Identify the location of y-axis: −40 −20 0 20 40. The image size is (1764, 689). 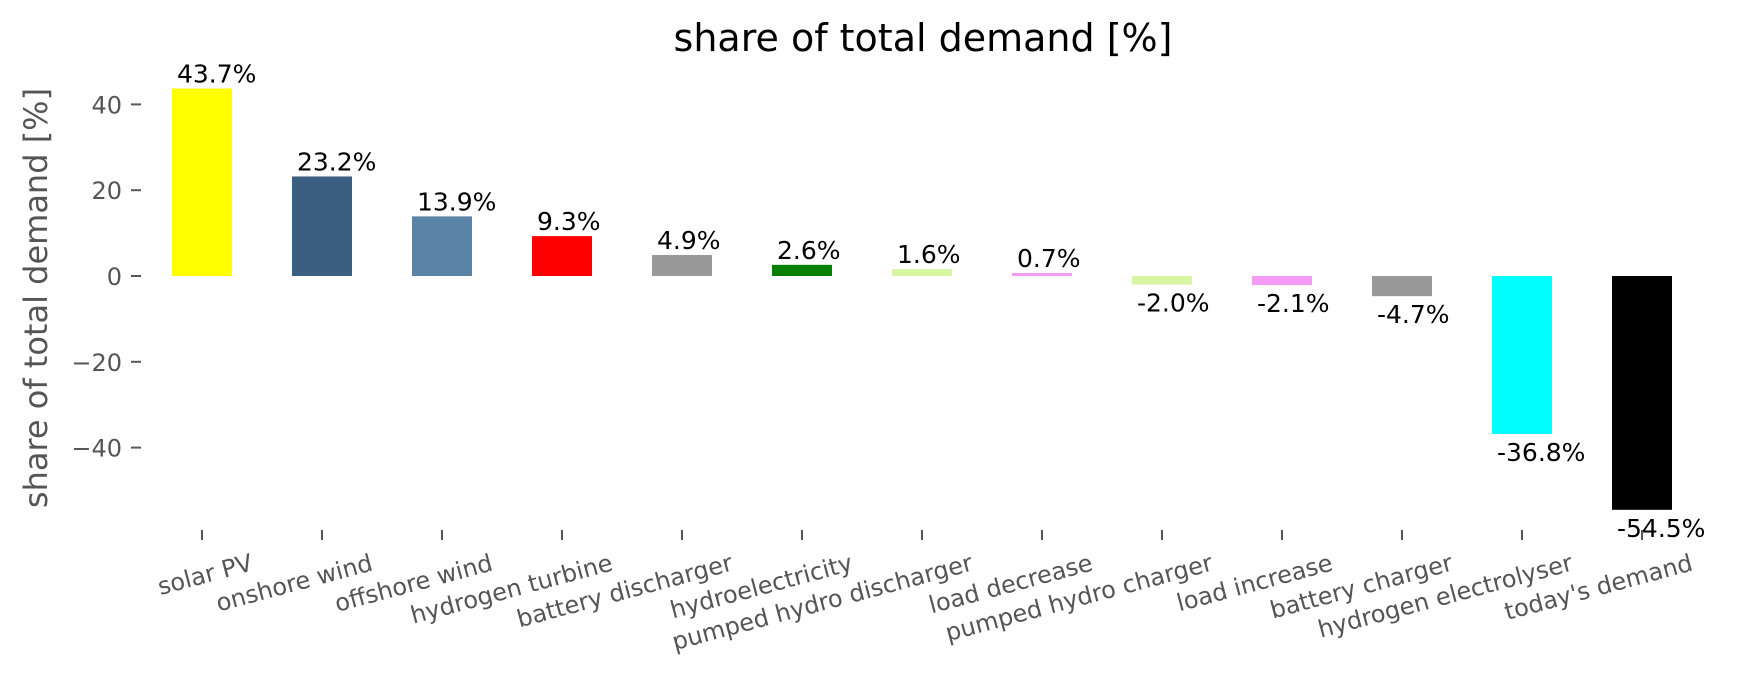
(106, 277).